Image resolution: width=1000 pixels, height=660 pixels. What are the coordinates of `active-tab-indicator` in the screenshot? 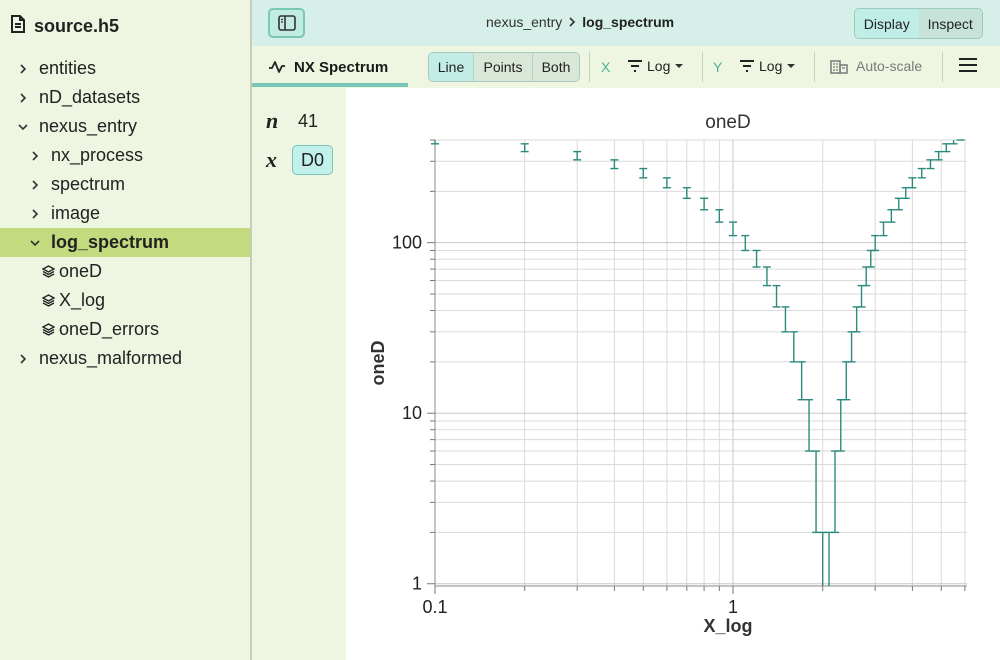 It's located at (330, 85).